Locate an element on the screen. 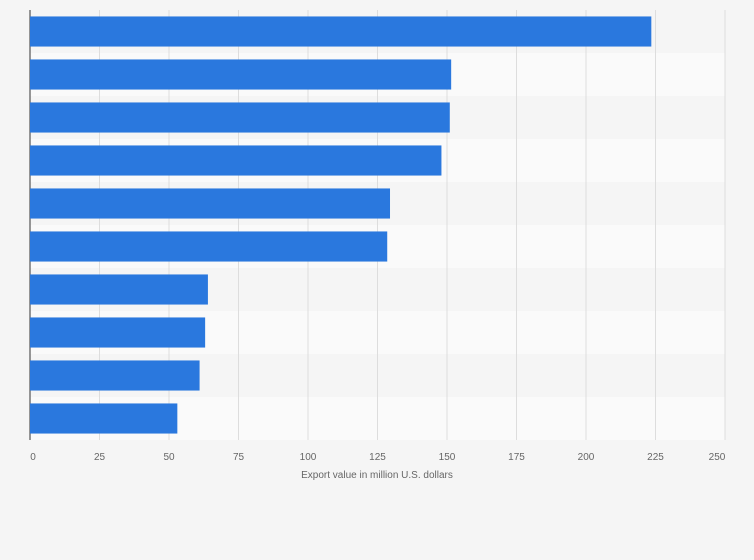 The image size is (754, 560). x-tick-label: 150 is located at coordinates (447, 457).